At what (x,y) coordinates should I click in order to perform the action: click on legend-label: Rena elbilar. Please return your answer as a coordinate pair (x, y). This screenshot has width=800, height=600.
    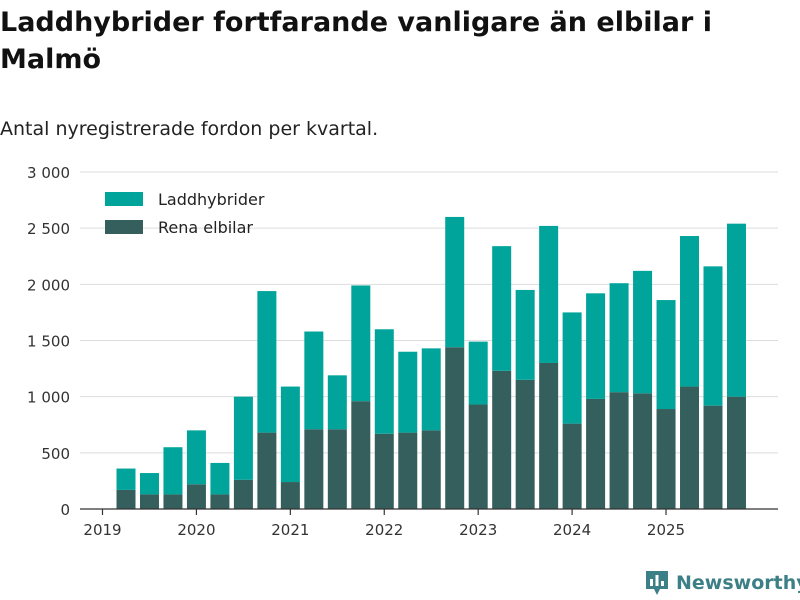
    Looking at the image, I should click on (205, 227).